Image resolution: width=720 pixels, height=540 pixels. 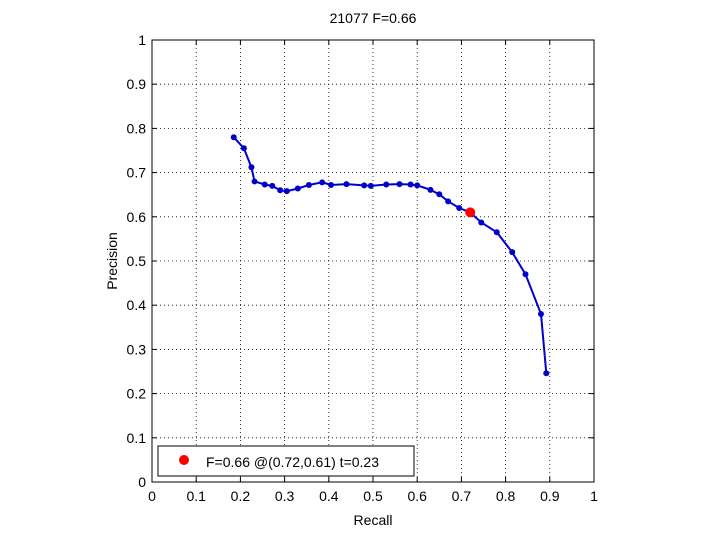 I want to click on y-tick-label: 0.6, so click(x=137, y=217).